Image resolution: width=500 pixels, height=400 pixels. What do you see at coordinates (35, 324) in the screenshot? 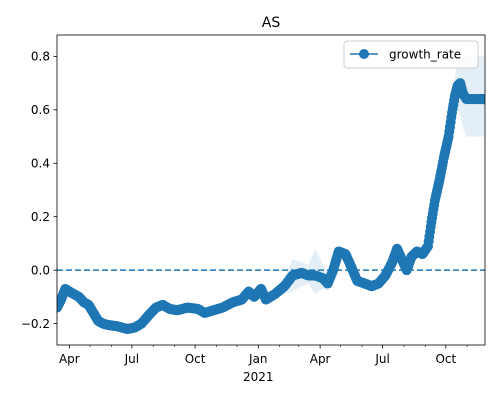
I see `y-tick-label: −0.2` at bounding box center [35, 324].